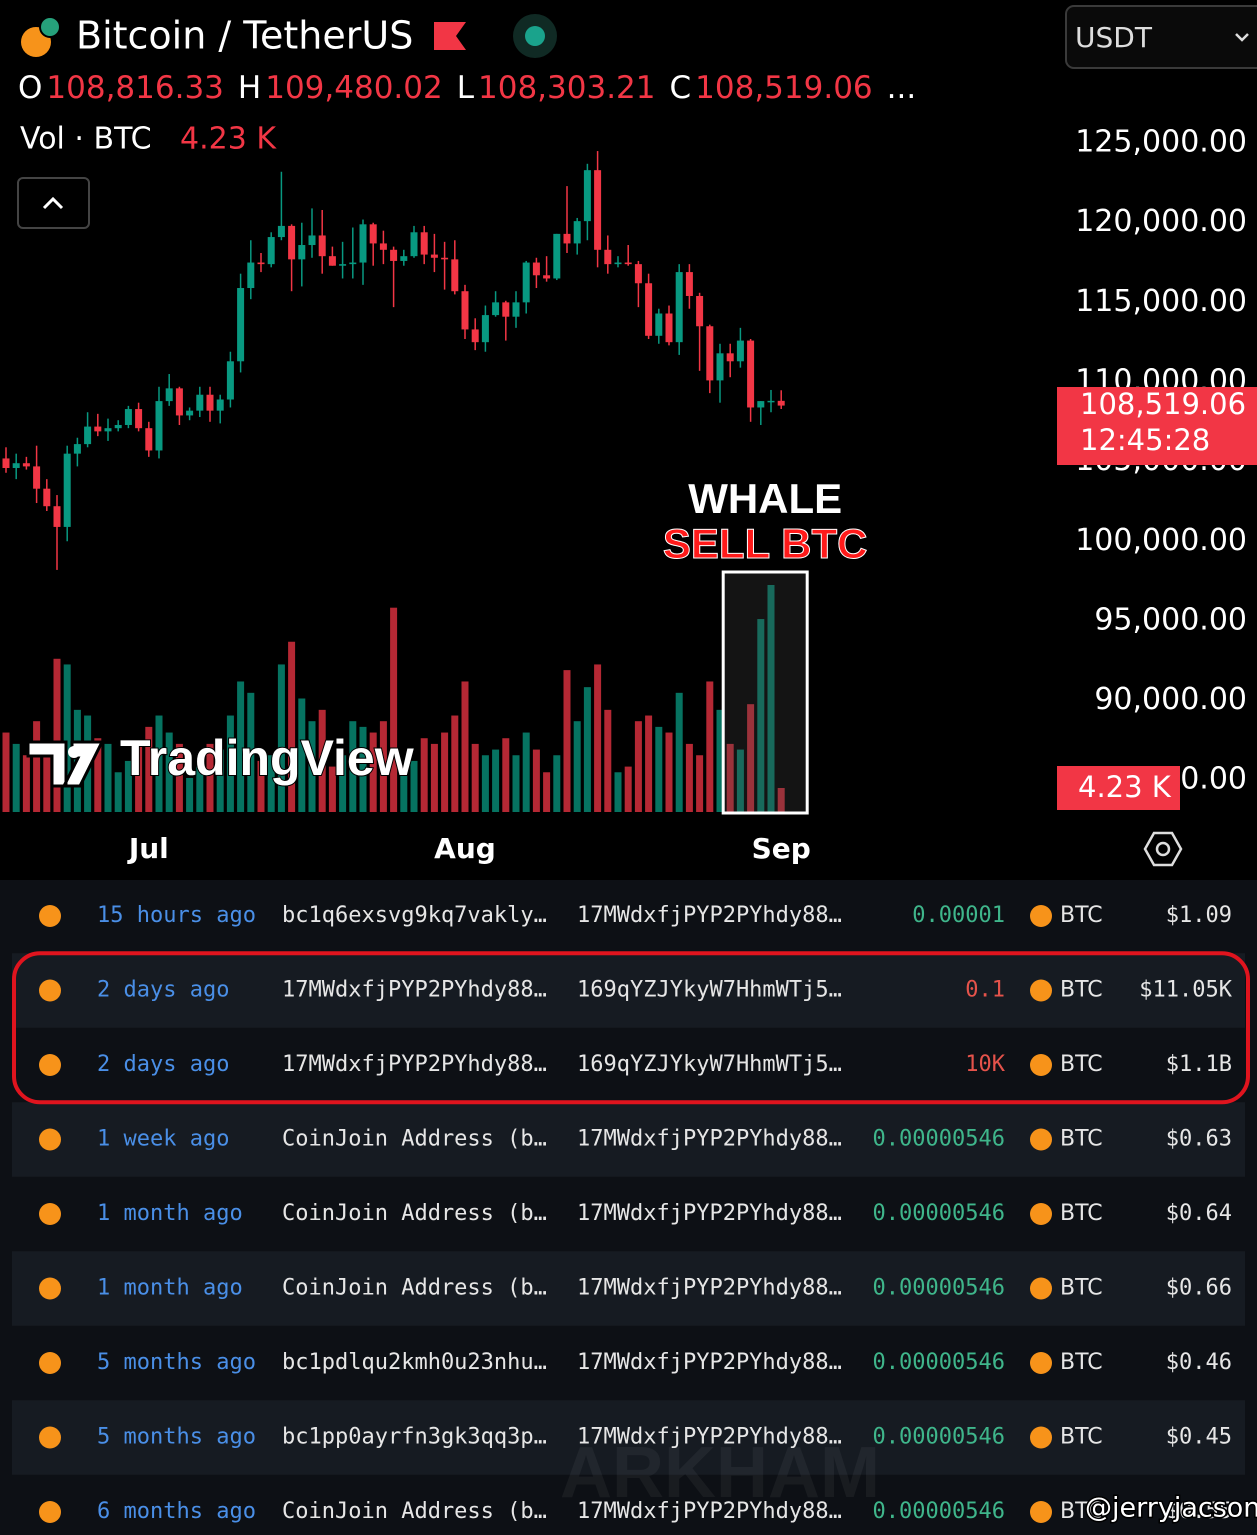  I want to click on settings-hexagon, so click(1163, 849).